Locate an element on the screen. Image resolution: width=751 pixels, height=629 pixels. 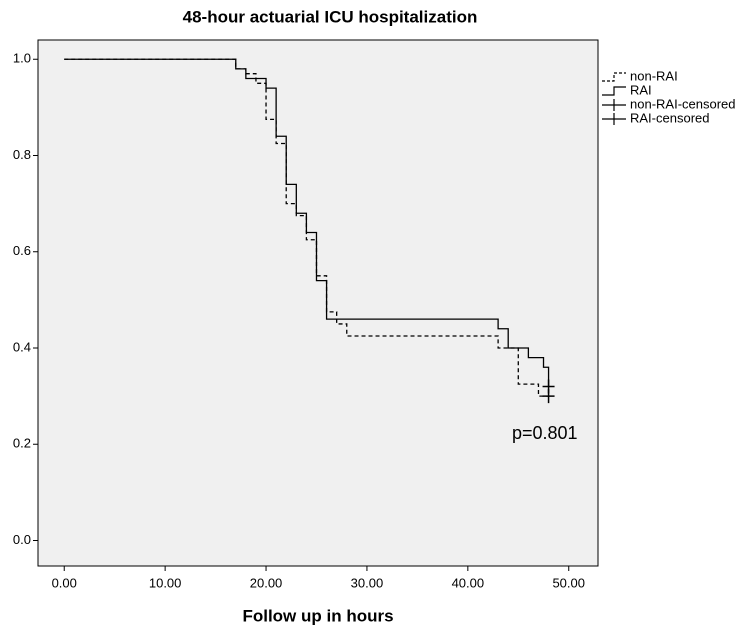
x-tick-label: 40.00 is located at coordinates (468, 582).